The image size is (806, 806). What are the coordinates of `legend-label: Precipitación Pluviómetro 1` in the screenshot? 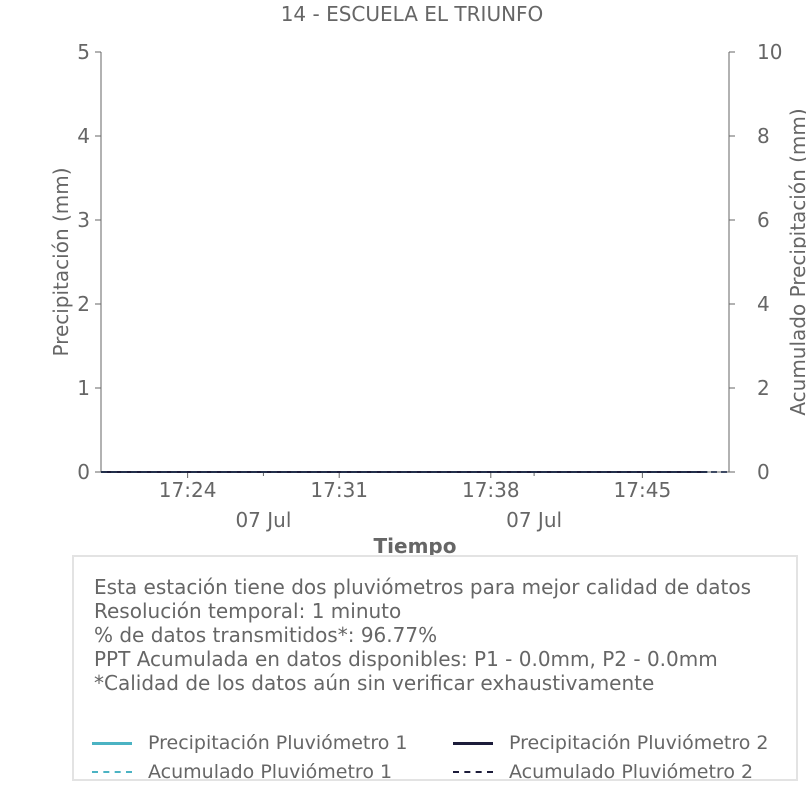 It's located at (278, 743).